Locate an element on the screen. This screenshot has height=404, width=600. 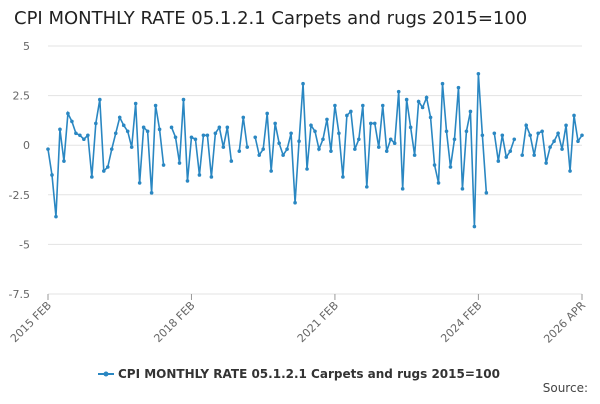
x-tick-label: 2021 FEB is located at coordinates (318, 322).